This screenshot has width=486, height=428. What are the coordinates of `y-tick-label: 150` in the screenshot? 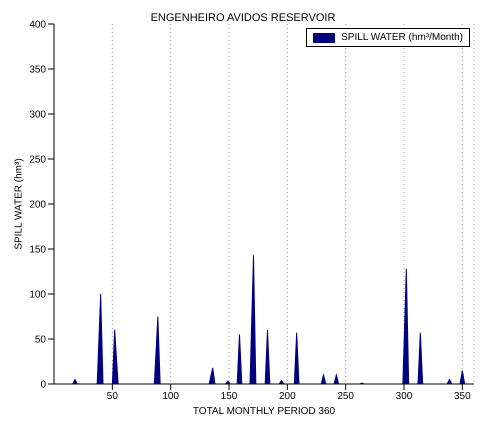 It's located at (37, 250).